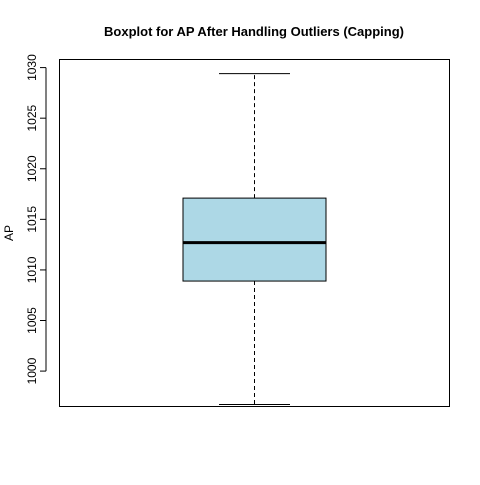 The height and width of the screenshot is (485, 480). Describe the element at coordinates (32, 320) in the screenshot. I see `y-tick-label: 1005` at that location.